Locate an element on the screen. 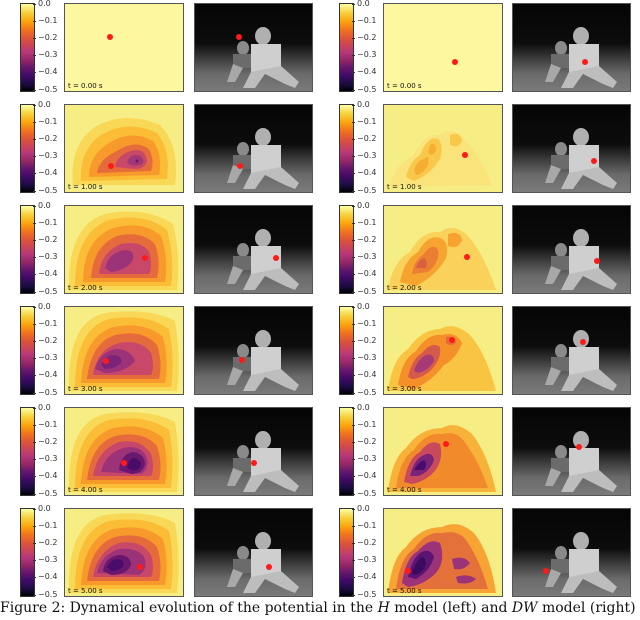  dw-row-3: 0.0 −0.1 −0.2 −0.3 −0.4 −0.5 t = 3.00 s is located at coordinates (479, 351).